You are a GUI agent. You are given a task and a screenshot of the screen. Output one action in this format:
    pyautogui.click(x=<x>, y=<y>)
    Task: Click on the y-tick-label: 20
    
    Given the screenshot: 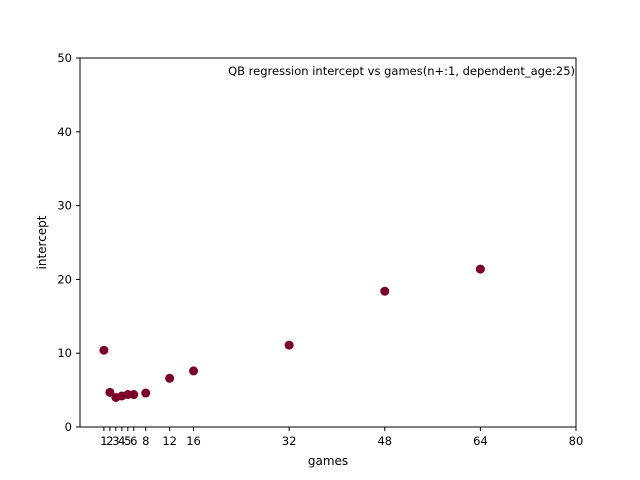 What is the action you would take?
    pyautogui.click(x=64, y=279)
    